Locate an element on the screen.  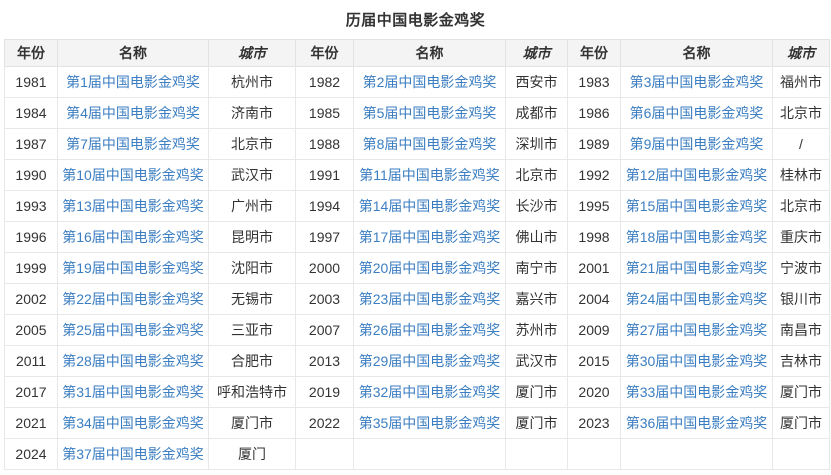
year-cell: 2015 is located at coordinates (594, 361).